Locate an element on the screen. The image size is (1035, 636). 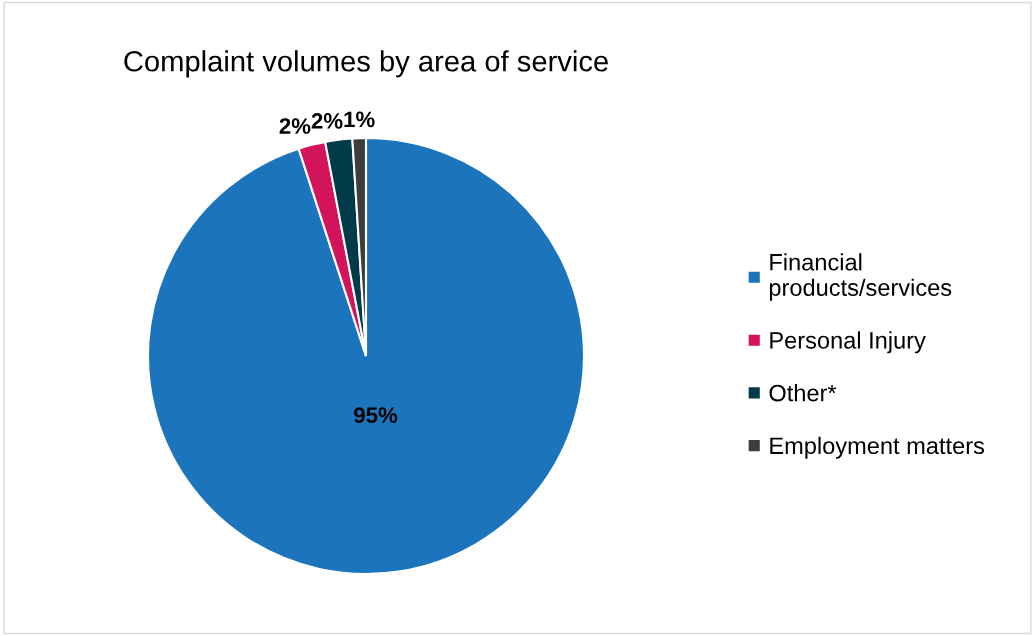
legend-label: Financial products/services is located at coordinates (860, 277).